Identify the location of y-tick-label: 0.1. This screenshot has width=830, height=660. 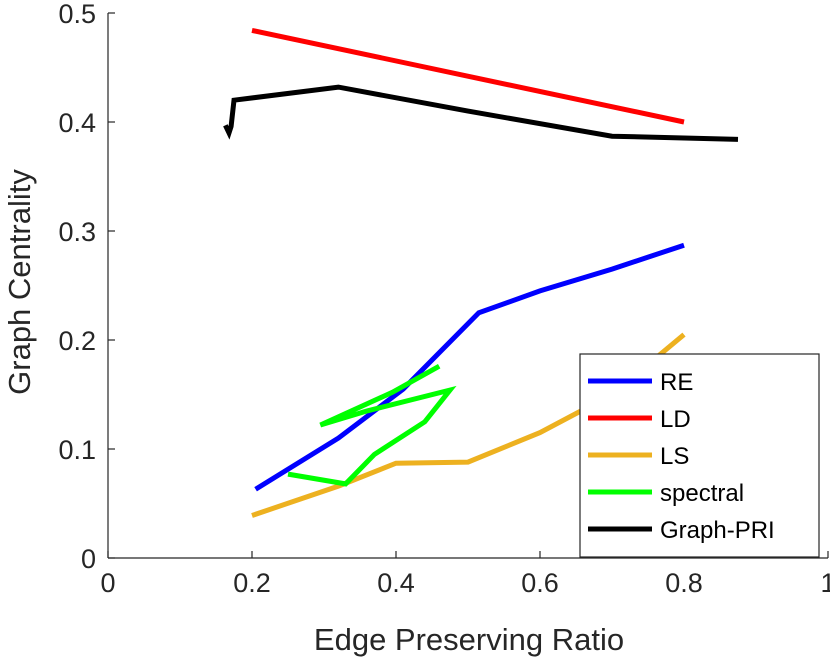
(77, 450).